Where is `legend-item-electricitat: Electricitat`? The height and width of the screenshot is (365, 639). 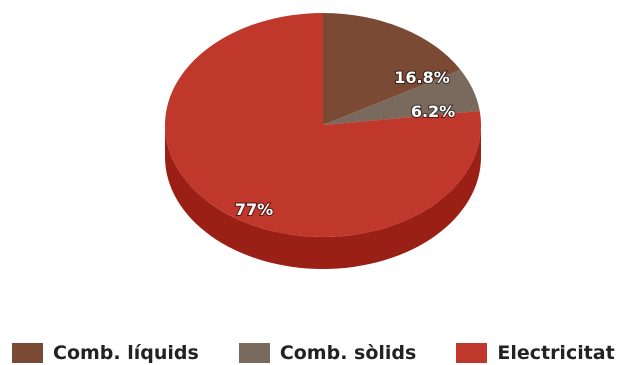
legend-item-electricitat: Electricitat is located at coordinates (535, 353).